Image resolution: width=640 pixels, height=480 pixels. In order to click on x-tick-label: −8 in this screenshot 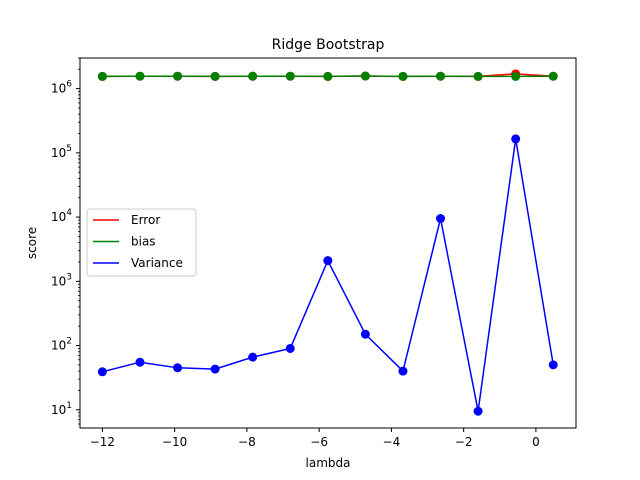, I will do `click(247, 442)`.